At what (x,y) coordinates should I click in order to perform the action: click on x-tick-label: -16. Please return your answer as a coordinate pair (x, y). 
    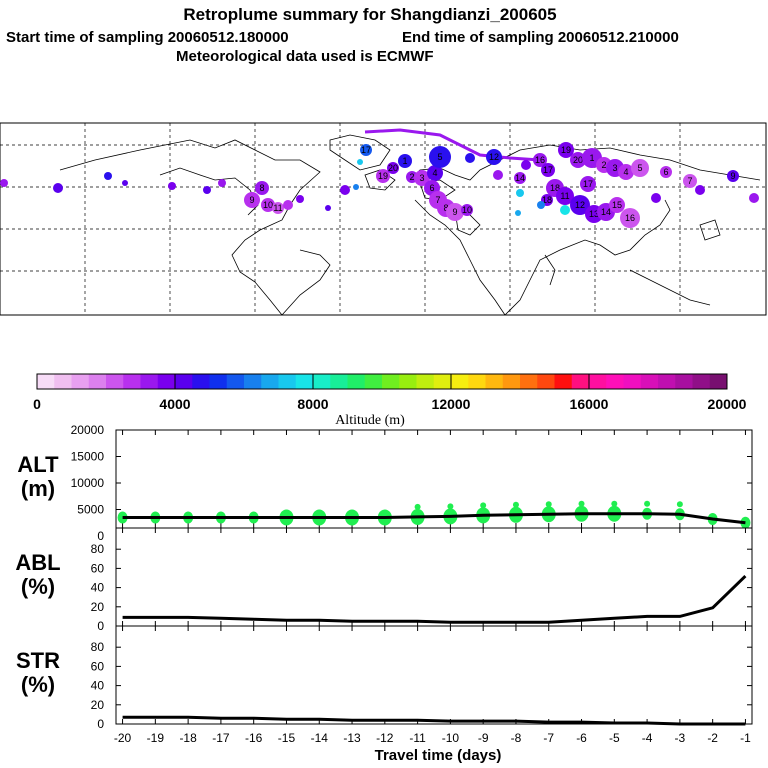
    Looking at the image, I should click on (254, 738).